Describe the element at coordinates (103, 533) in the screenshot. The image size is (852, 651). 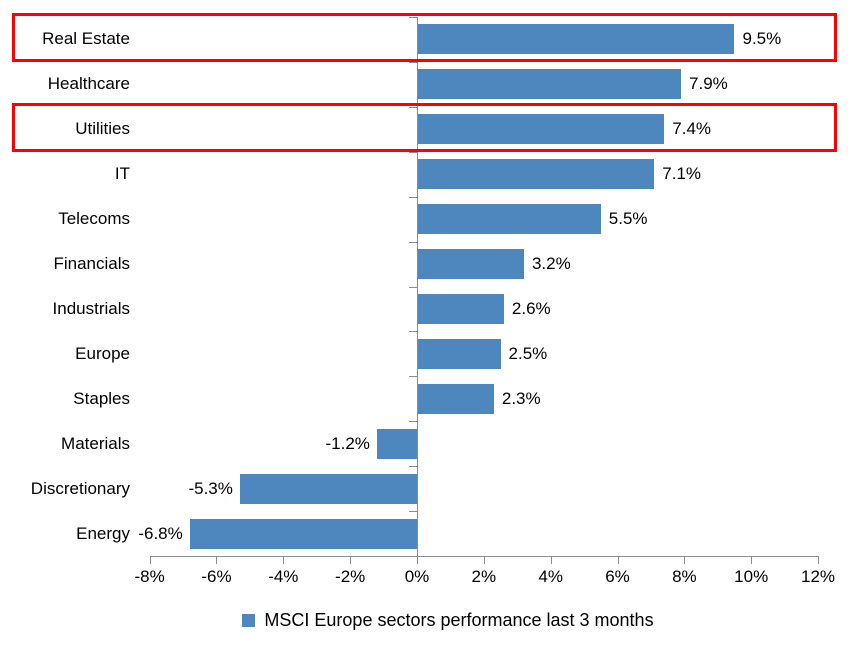
I see `category-label: Energy` at that location.